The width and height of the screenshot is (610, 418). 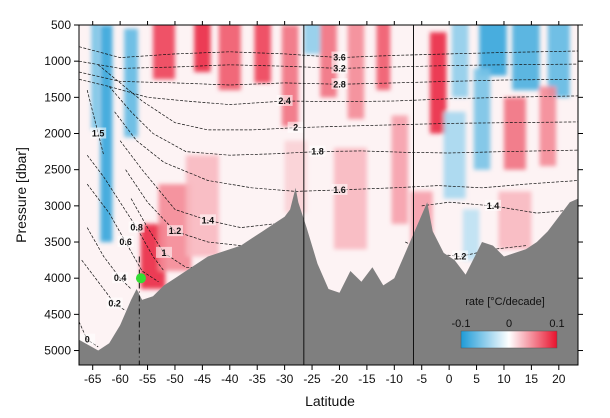 I want to click on colorbar-tick-label: 0.1, so click(x=556, y=324).